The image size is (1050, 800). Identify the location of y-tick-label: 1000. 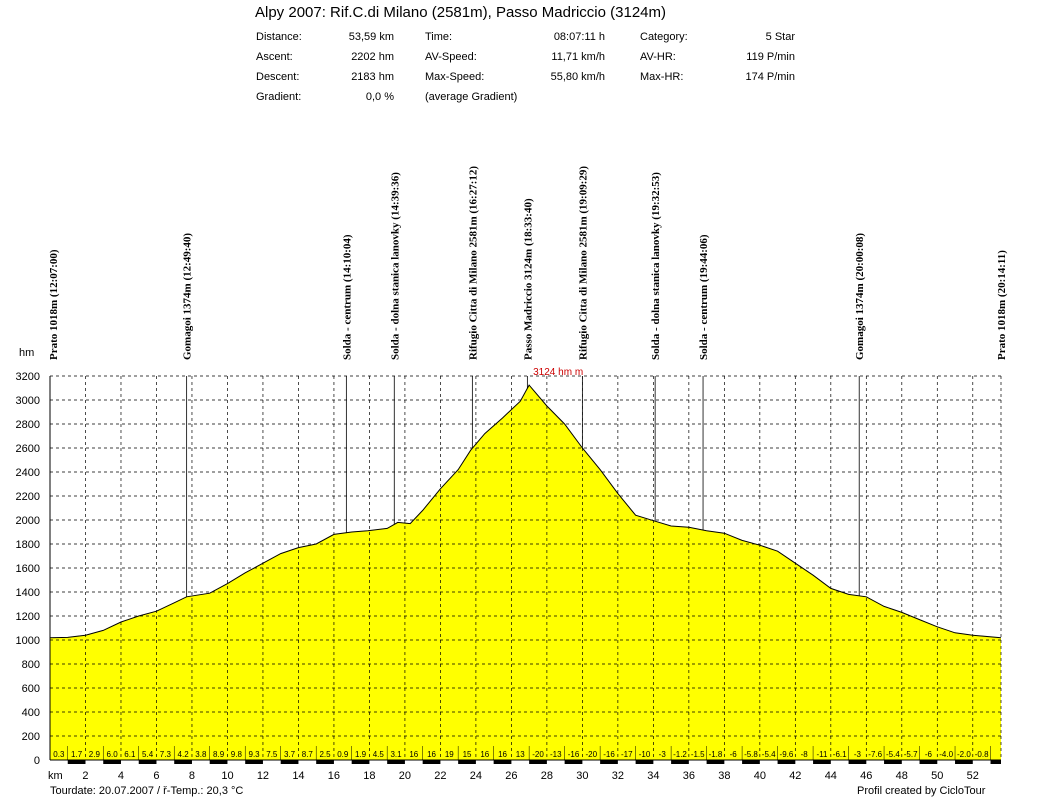
(28, 641).